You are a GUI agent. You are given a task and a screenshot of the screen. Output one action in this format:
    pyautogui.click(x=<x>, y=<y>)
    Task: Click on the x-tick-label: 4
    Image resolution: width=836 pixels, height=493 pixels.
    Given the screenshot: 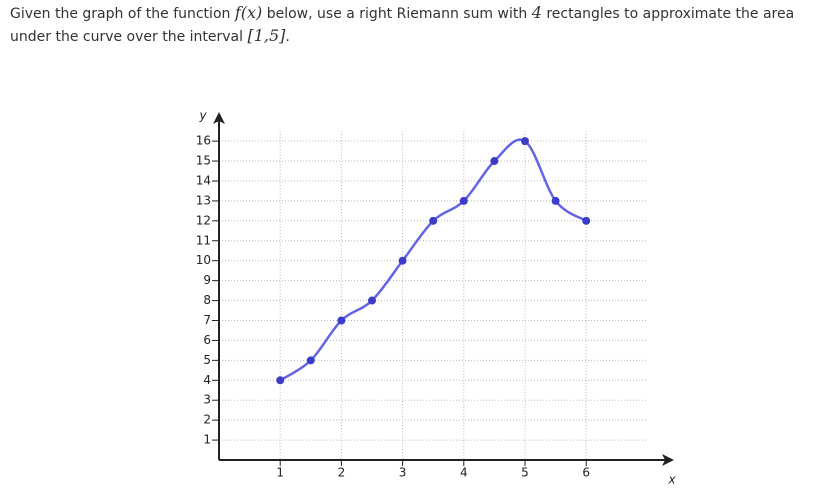 What is the action you would take?
    pyautogui.click(x=464, y=473)
    